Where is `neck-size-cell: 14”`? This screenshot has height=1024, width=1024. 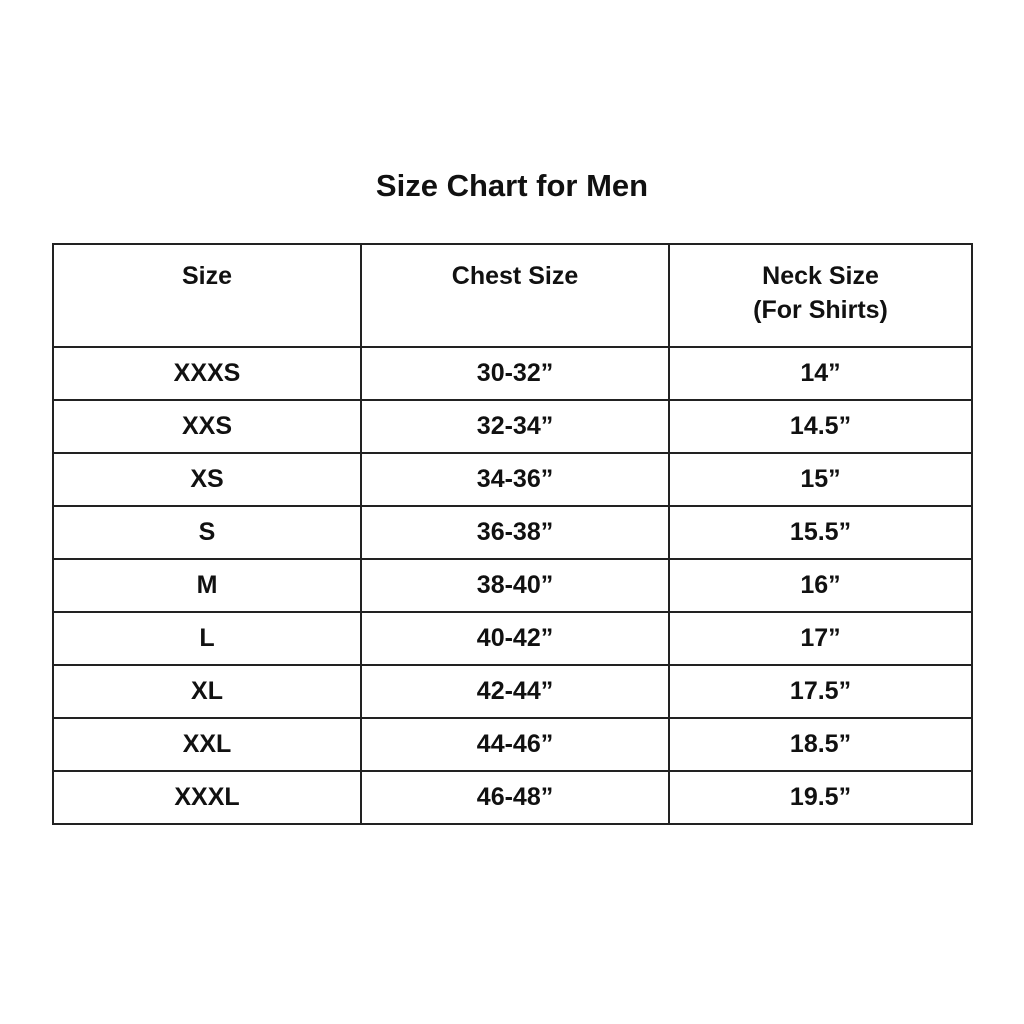
neck-size-cell: 14” is located at coordinates (820, 373).